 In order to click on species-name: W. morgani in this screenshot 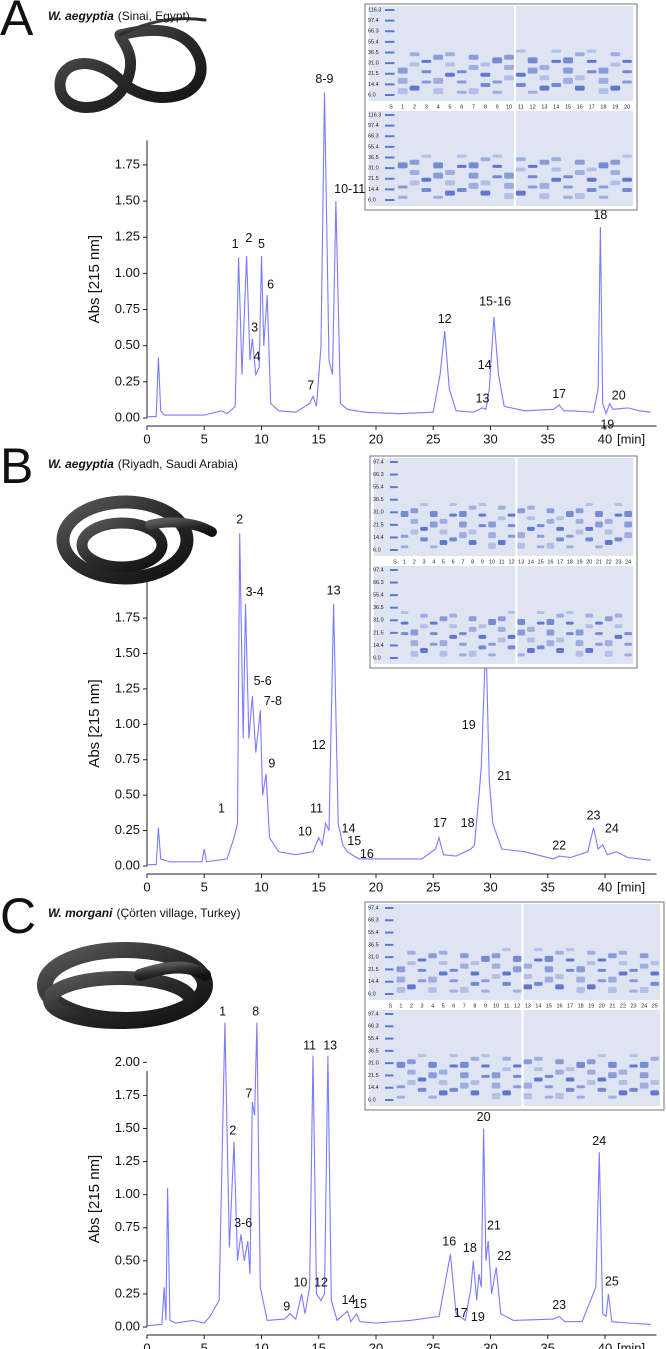, I will do `click(80, 913)`.